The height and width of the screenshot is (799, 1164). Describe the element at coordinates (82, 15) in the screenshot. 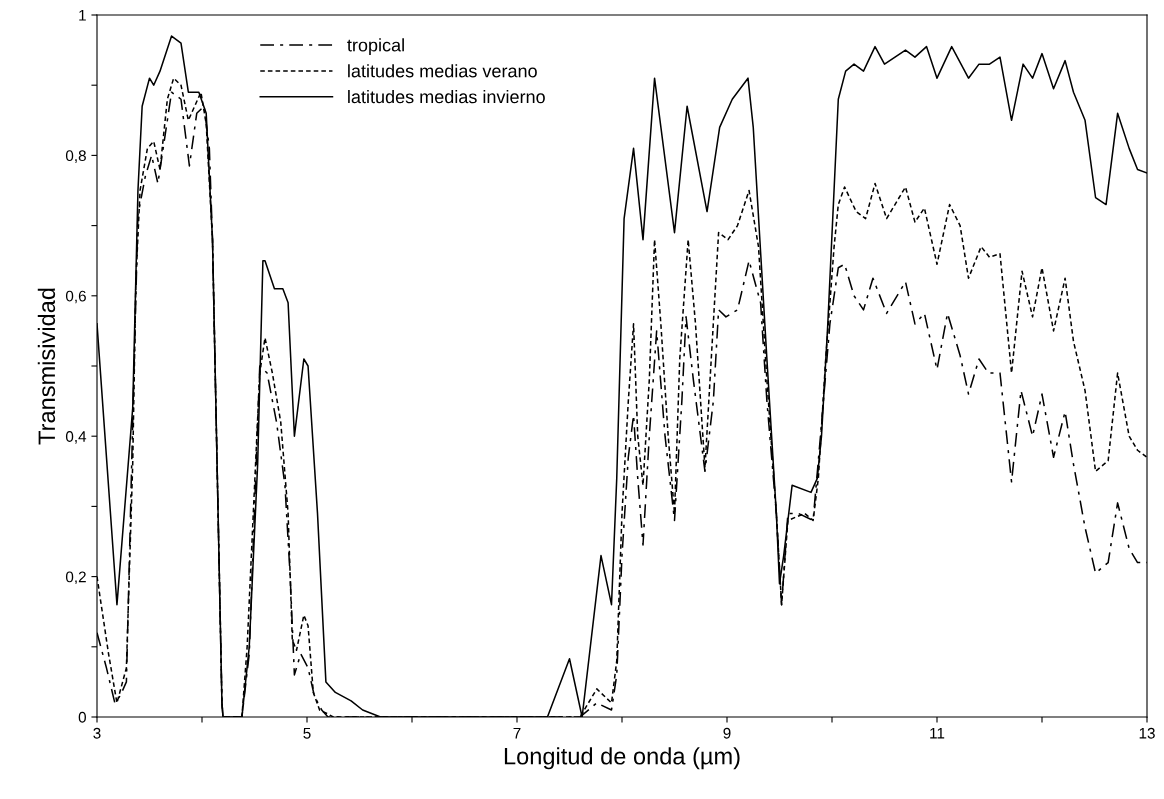

I see `y-tick-label: 1` at that location.